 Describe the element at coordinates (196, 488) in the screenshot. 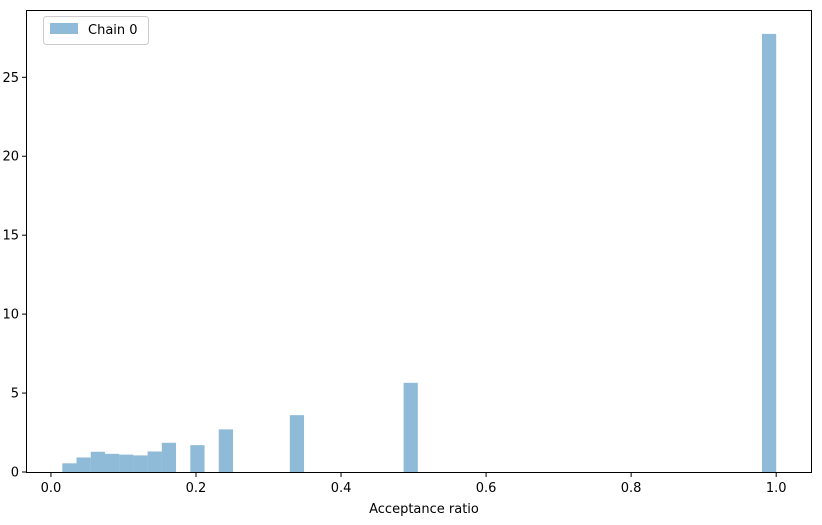

I see `x-tick-label: 0.2` at that location.